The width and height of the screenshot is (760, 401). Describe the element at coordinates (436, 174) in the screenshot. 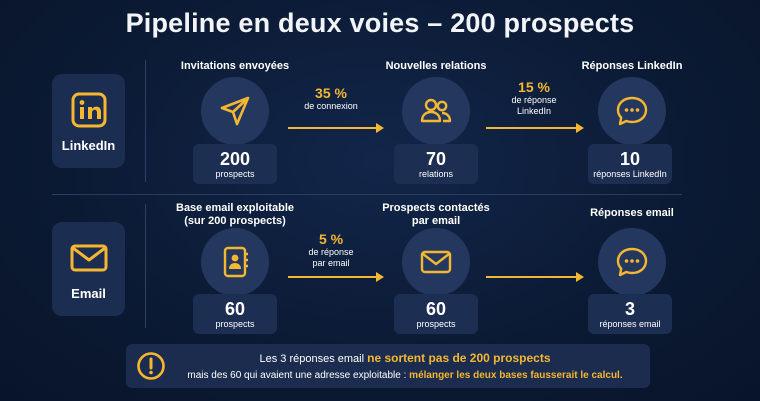

I see `unit-relations: relations` at that location.